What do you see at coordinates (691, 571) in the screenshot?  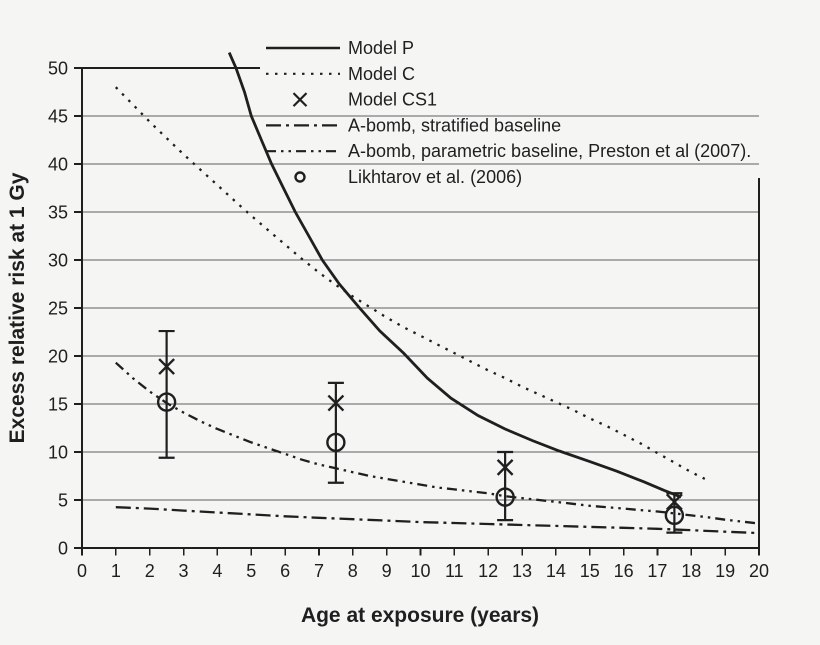 I see `x-tick-label: 18` at bounding box center [691, 571].